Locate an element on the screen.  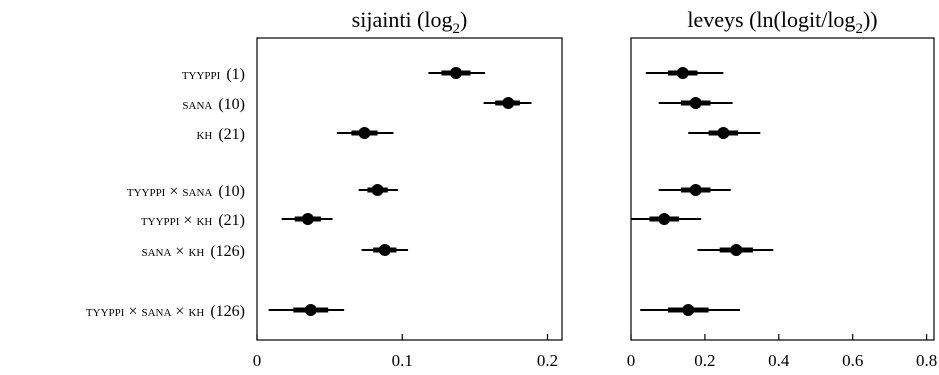
row-term-label: tyyppi × sana × kh is located at coordinates (145, 311).